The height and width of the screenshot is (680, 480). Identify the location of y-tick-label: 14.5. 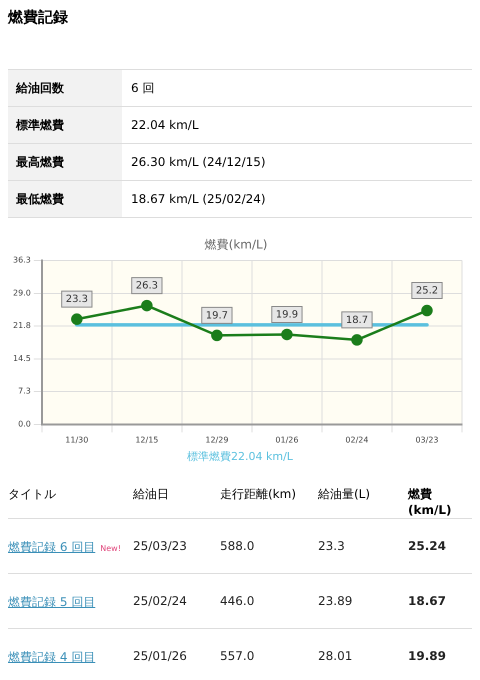
(22, 358).